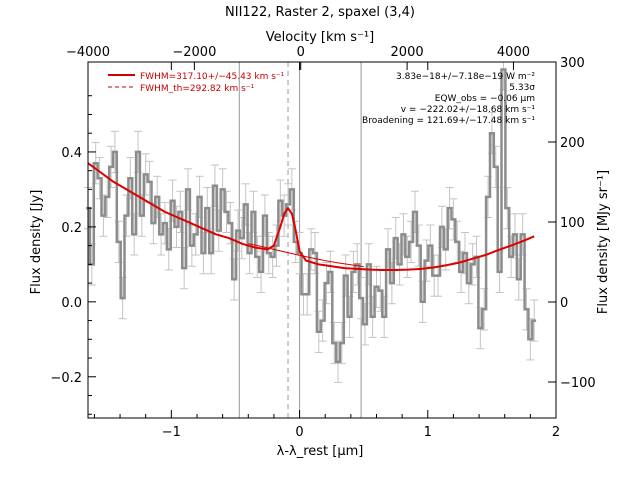  Describe the element at coordinates (485, 99) in the screenshot. I see `annotation-eqw: EQW_obs = −0.06 μm` at that location.